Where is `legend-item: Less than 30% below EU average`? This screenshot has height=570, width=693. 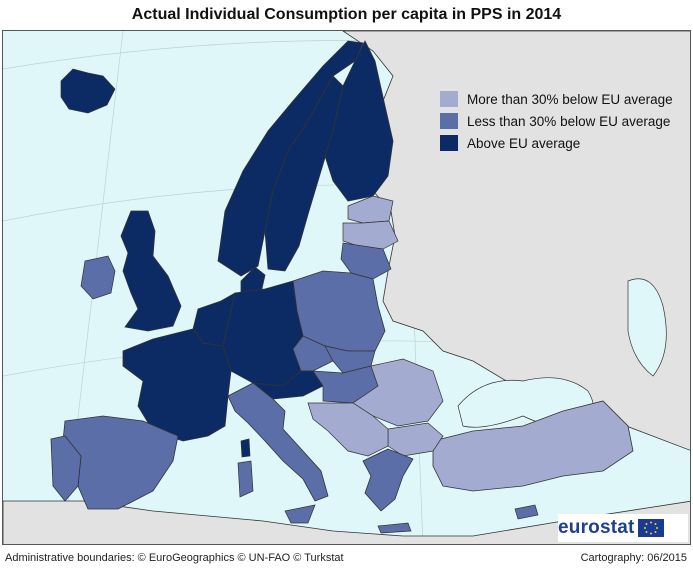
legend-item: Less than 30% below EU average is located at coordinates (556, 121).